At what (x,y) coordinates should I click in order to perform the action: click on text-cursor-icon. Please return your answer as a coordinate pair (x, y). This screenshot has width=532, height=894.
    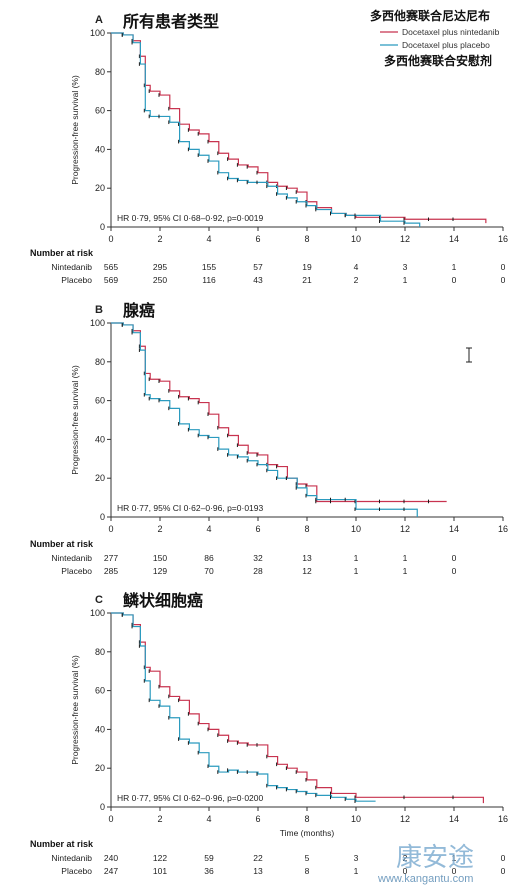
    Looking at the image, I should click on (469, 355).